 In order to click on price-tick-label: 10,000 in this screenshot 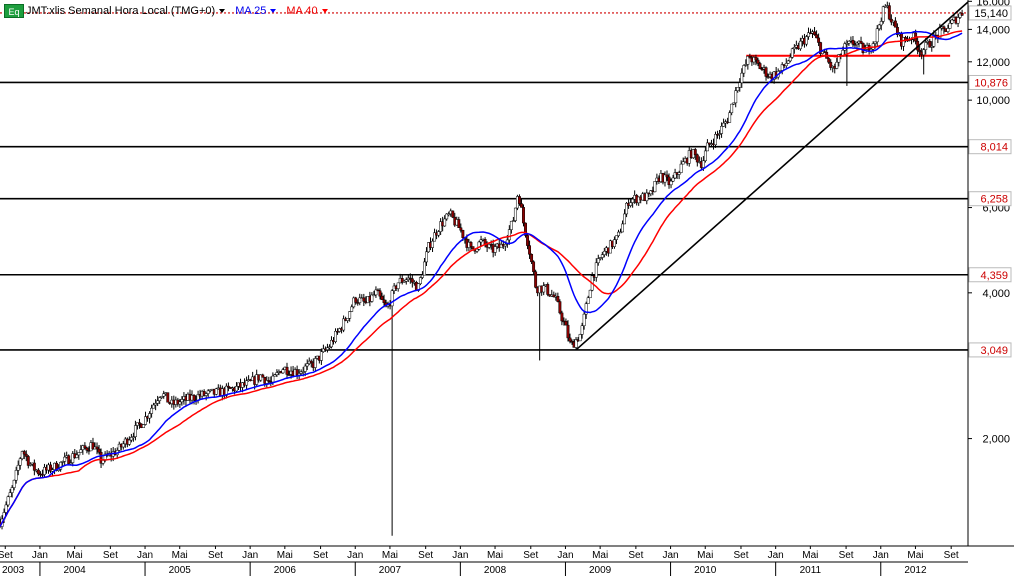, I will do `click(993, 101)`.